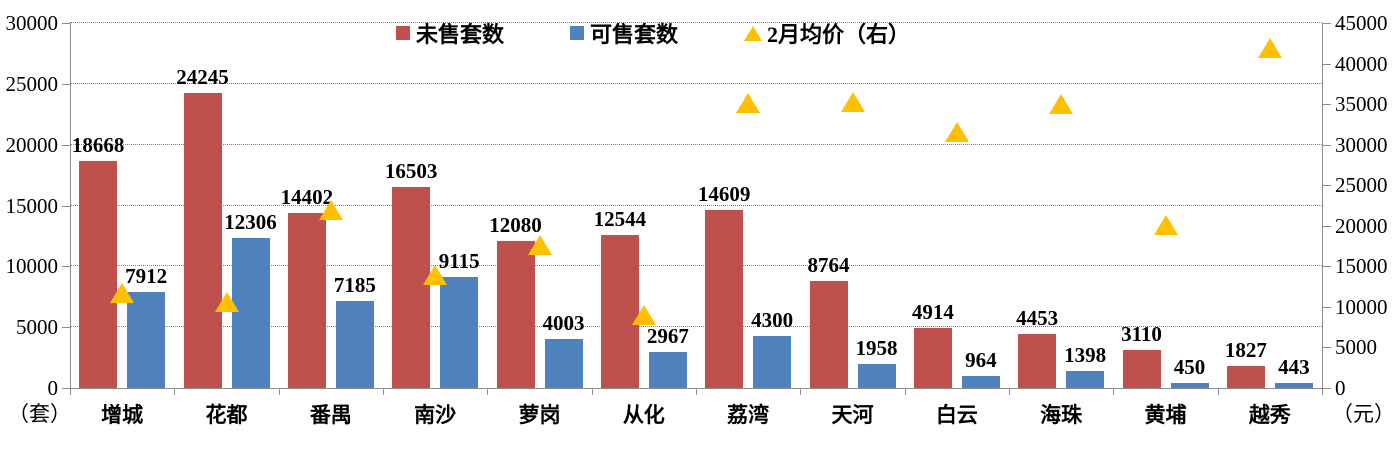  I want to click on legend-item-unsold: 未售套数, so click(450, 33).